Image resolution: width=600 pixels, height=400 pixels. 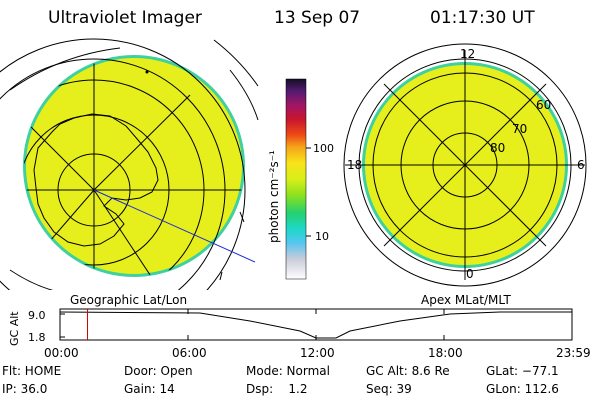 What do you see at coordinates (522, 389) in the screenshot?
I see `status-glon: GLon: 112.6` at bounding box center [522, 389].